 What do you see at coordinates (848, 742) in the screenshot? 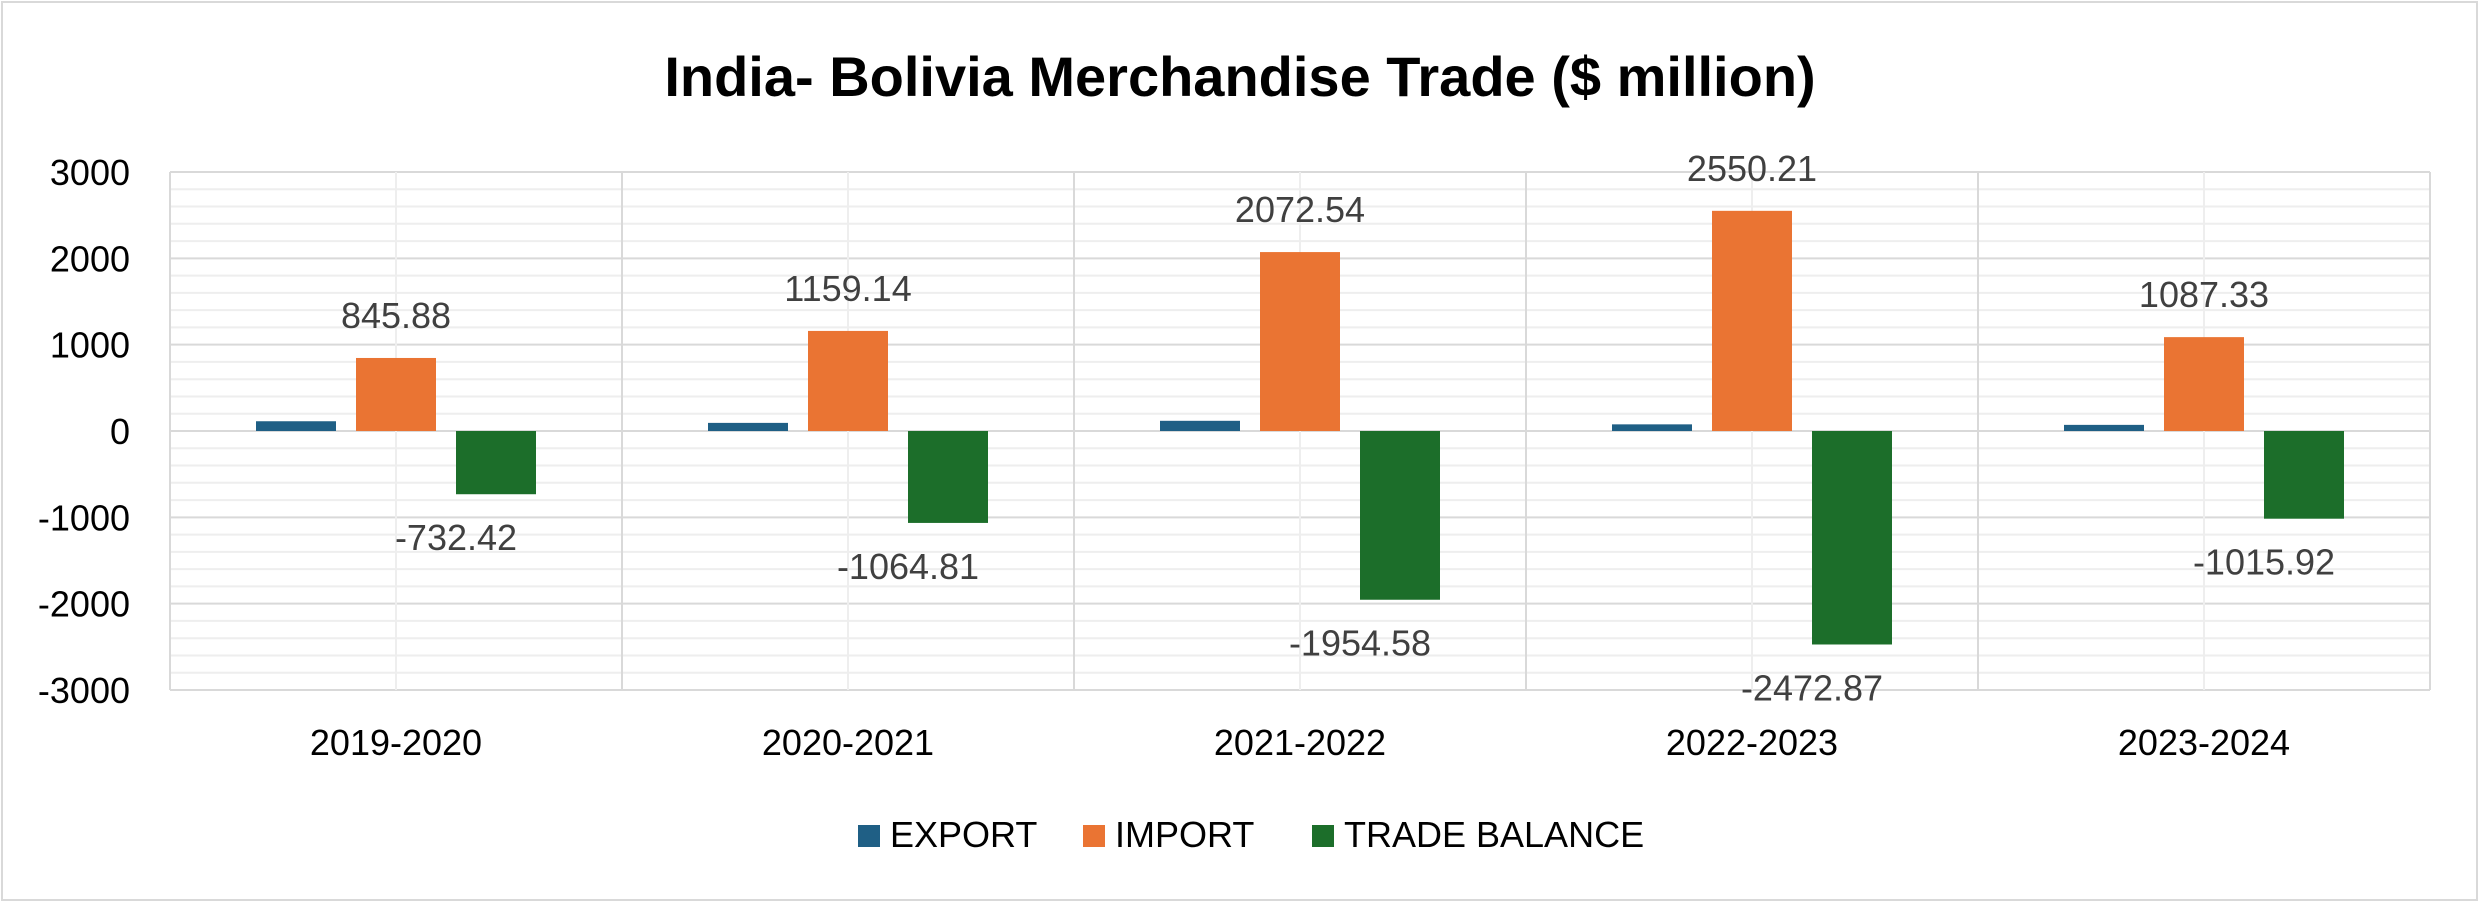
I see `x-tick-label: 2020-2021` at bounding box center [848, 742].